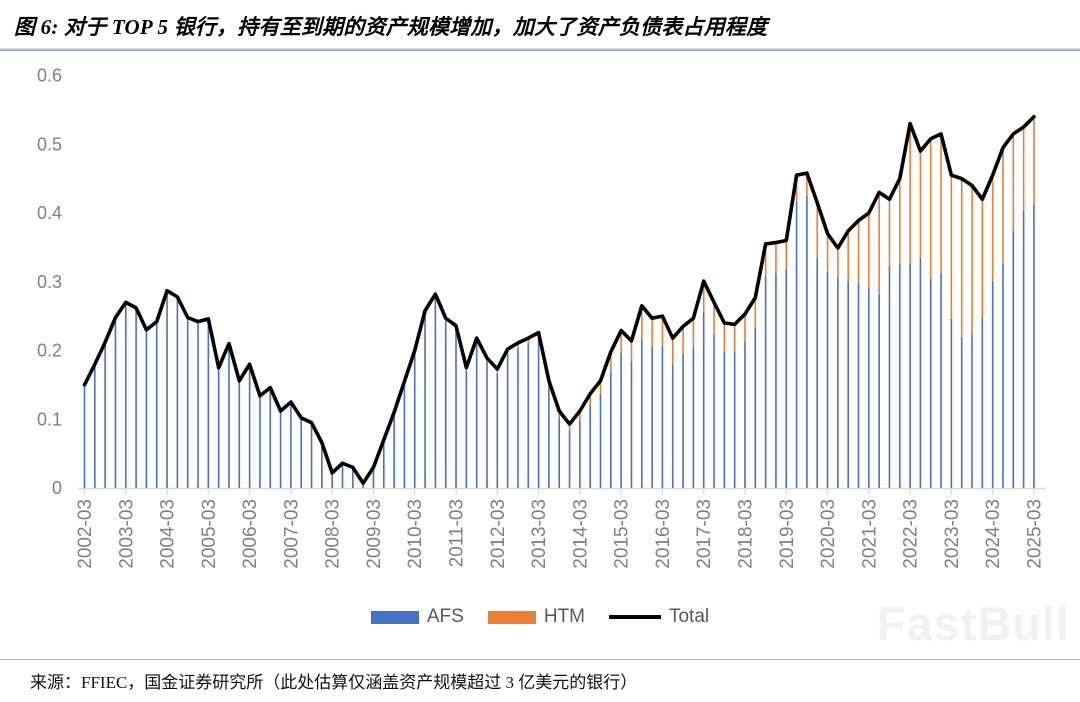 The image size is (1080, 702). What do you see at coordinates (49, 419) in the screenshot?
I see `svg-text: 0.1` at bounding box center [49, 419].